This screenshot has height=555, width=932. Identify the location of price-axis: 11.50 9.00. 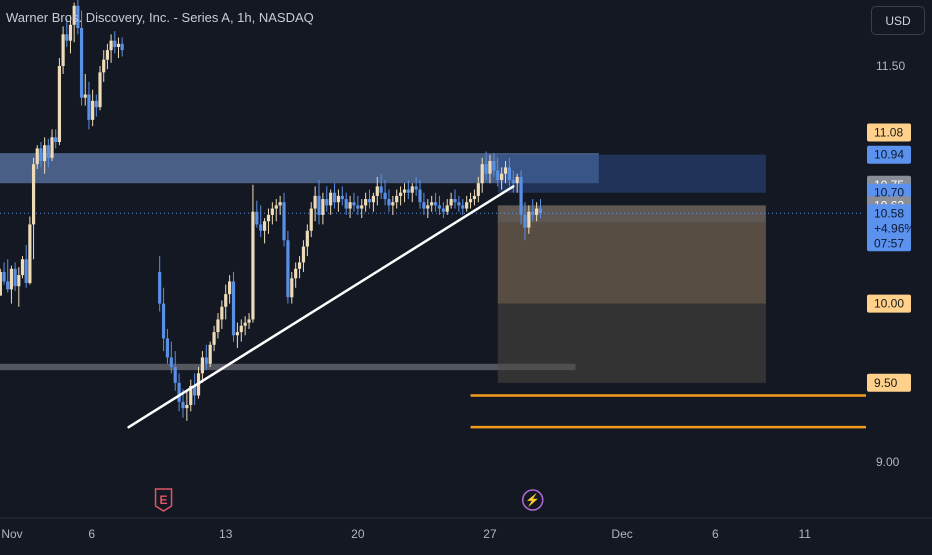
(890, 264).